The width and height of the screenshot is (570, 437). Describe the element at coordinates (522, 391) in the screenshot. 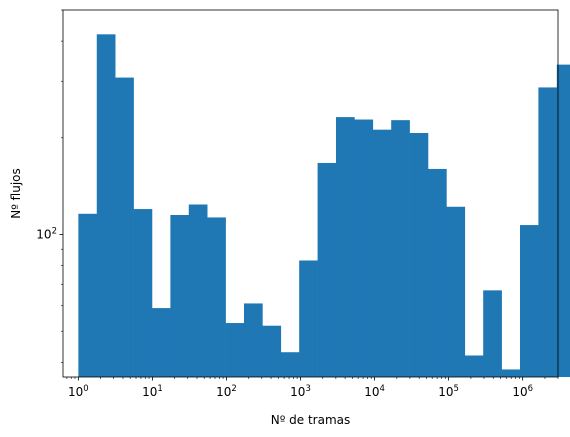

I see `x-tick-label: 106` at that location.